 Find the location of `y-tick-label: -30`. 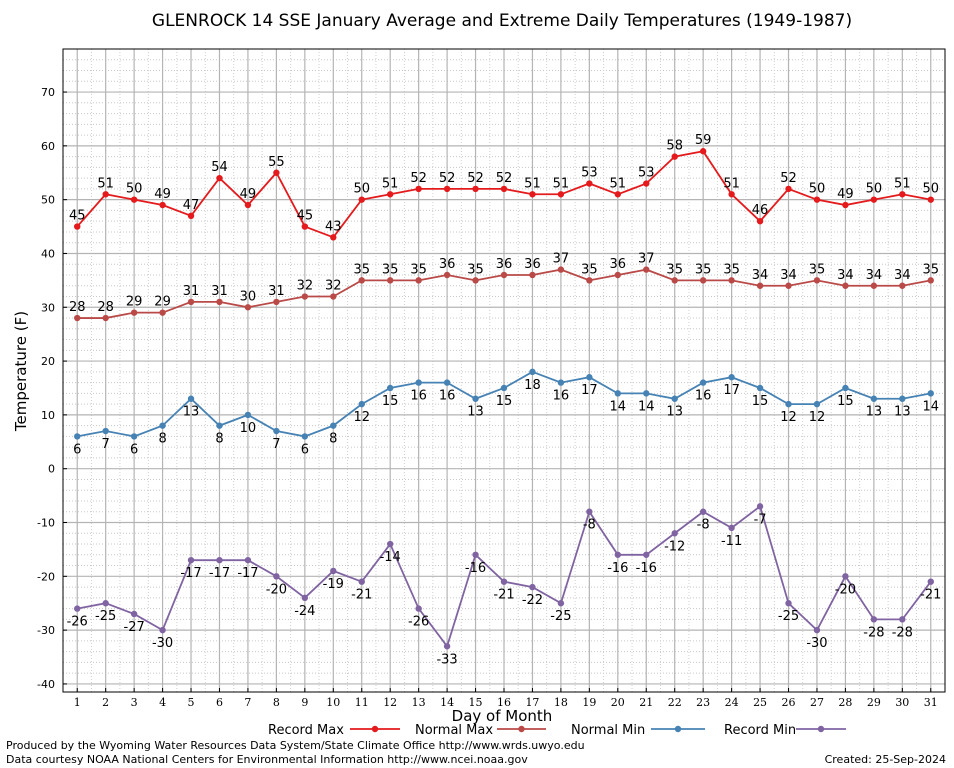

y-tick-label: -30 is located at coordinates (46, 630).